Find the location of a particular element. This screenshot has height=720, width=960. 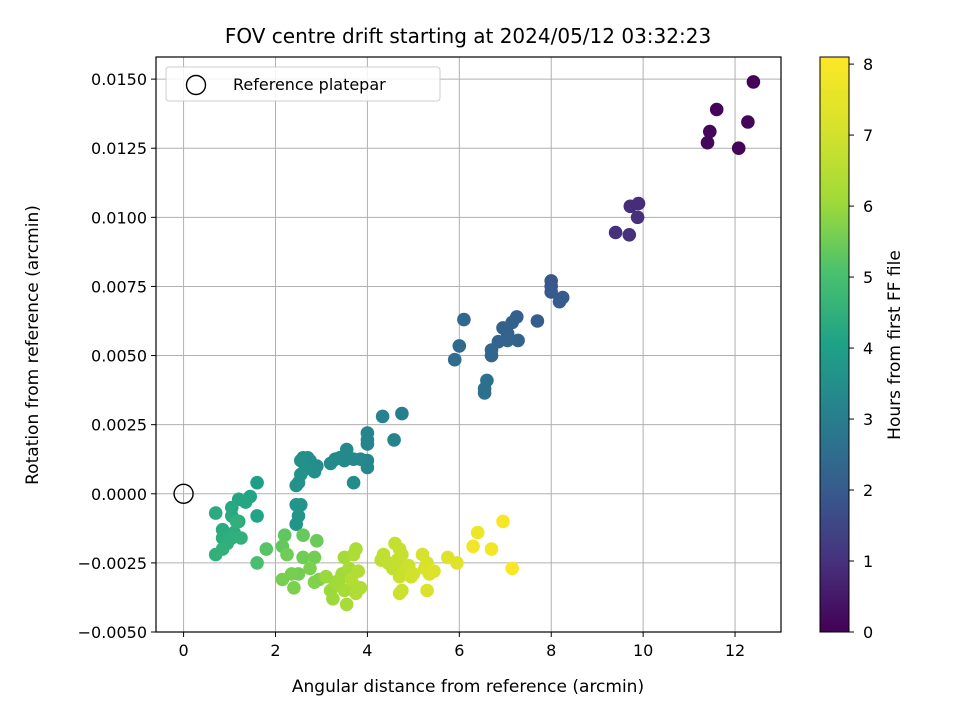

y-tick-label: 0.0000 is located at coordinates (119, 494).